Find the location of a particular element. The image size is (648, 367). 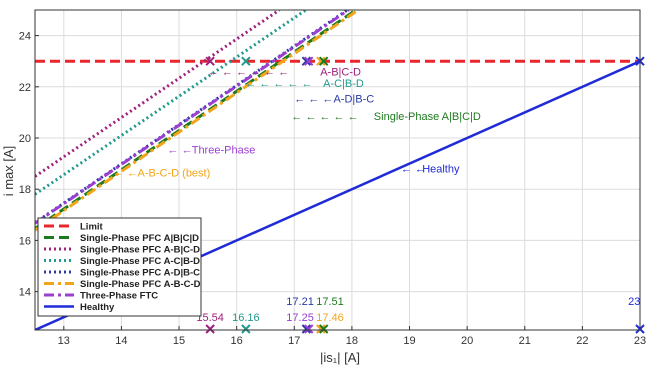

annotation-label: A-C|B-D is located at coordinates (343, 84).